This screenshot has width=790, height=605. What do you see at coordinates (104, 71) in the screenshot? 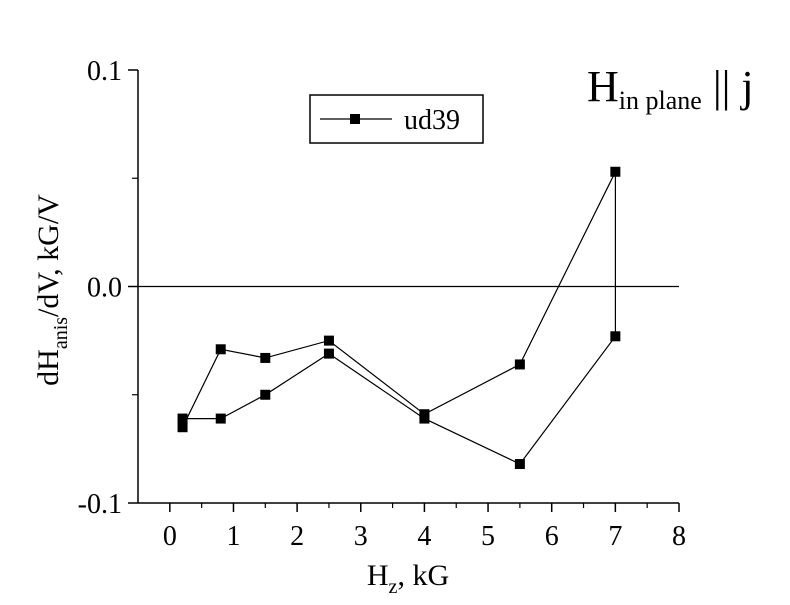
I see `y-tick-label: 0.1` at bounding box center [104, 71].